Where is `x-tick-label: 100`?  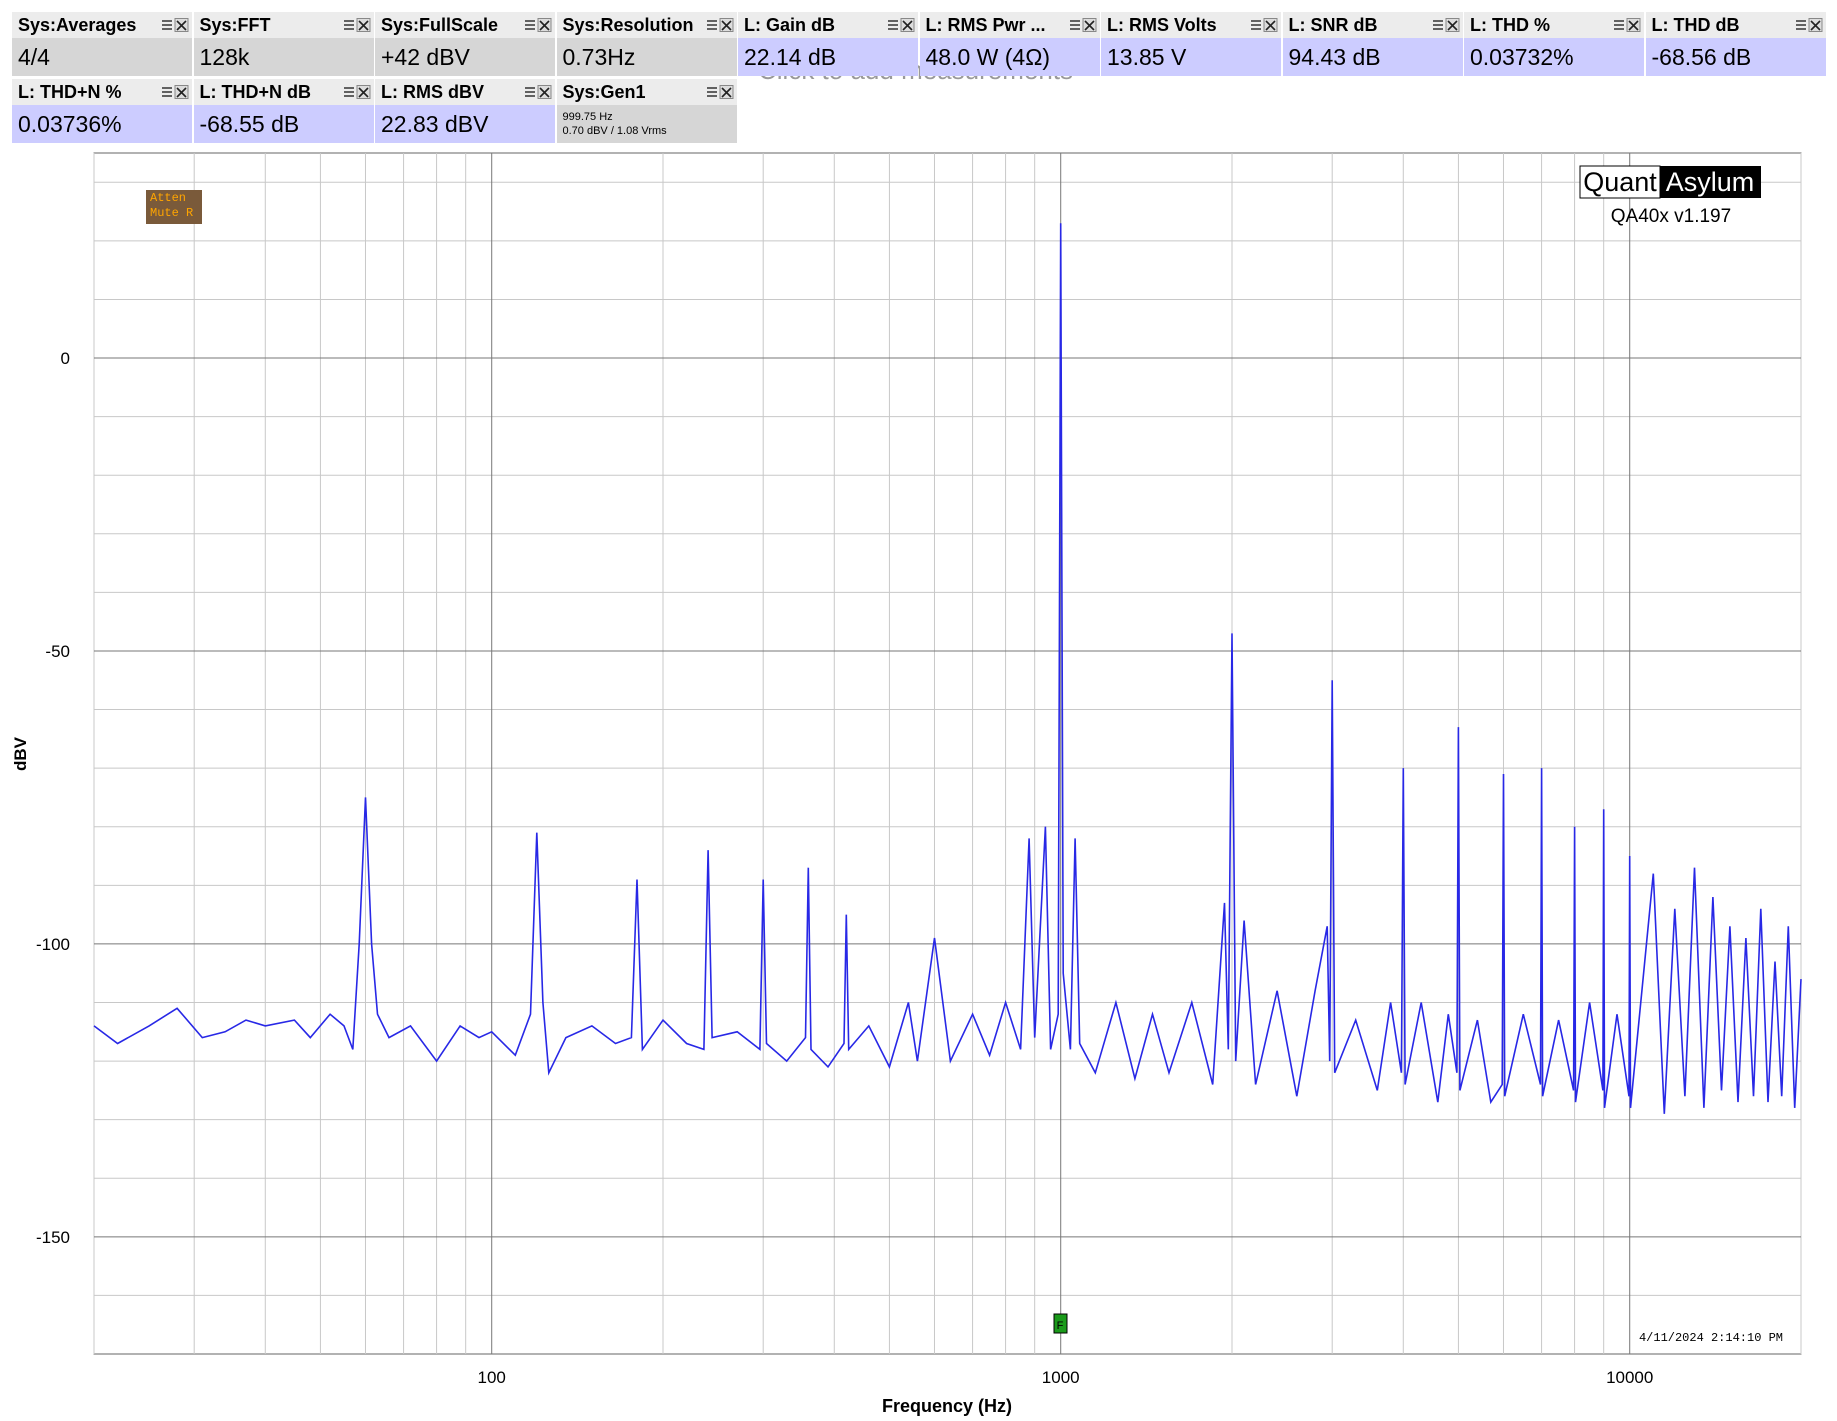 x-tick-label: 100 is located at coordinates (492, 1377).